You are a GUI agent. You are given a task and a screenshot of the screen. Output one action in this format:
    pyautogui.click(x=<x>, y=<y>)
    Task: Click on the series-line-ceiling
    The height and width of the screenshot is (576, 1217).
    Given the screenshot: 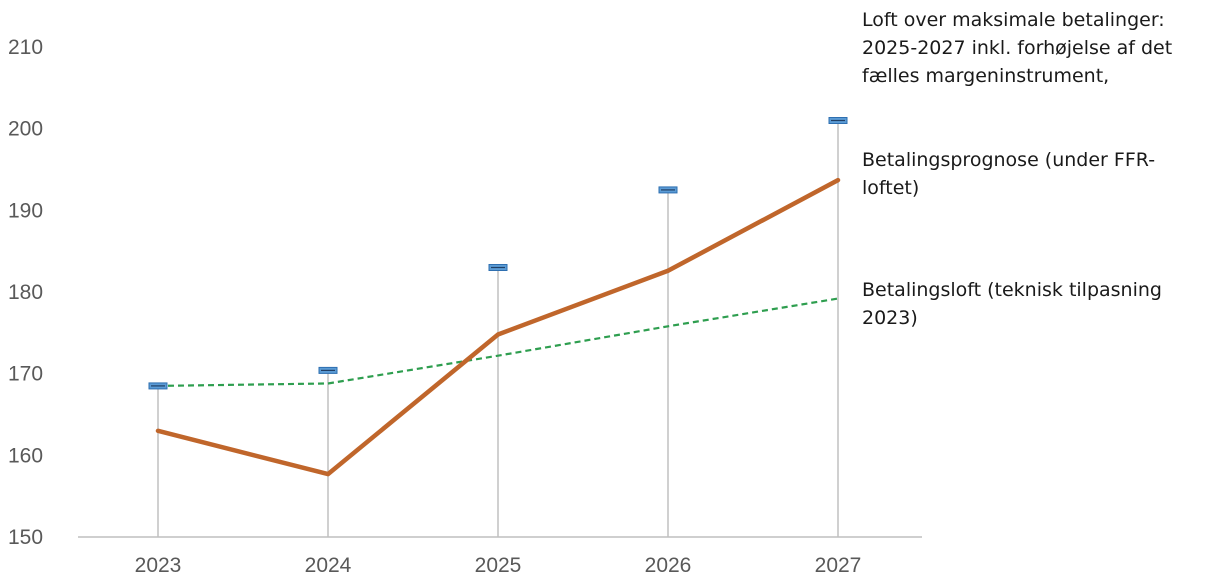 What is the action you would take?
    pyautogui.click(x=498, y=342)
    